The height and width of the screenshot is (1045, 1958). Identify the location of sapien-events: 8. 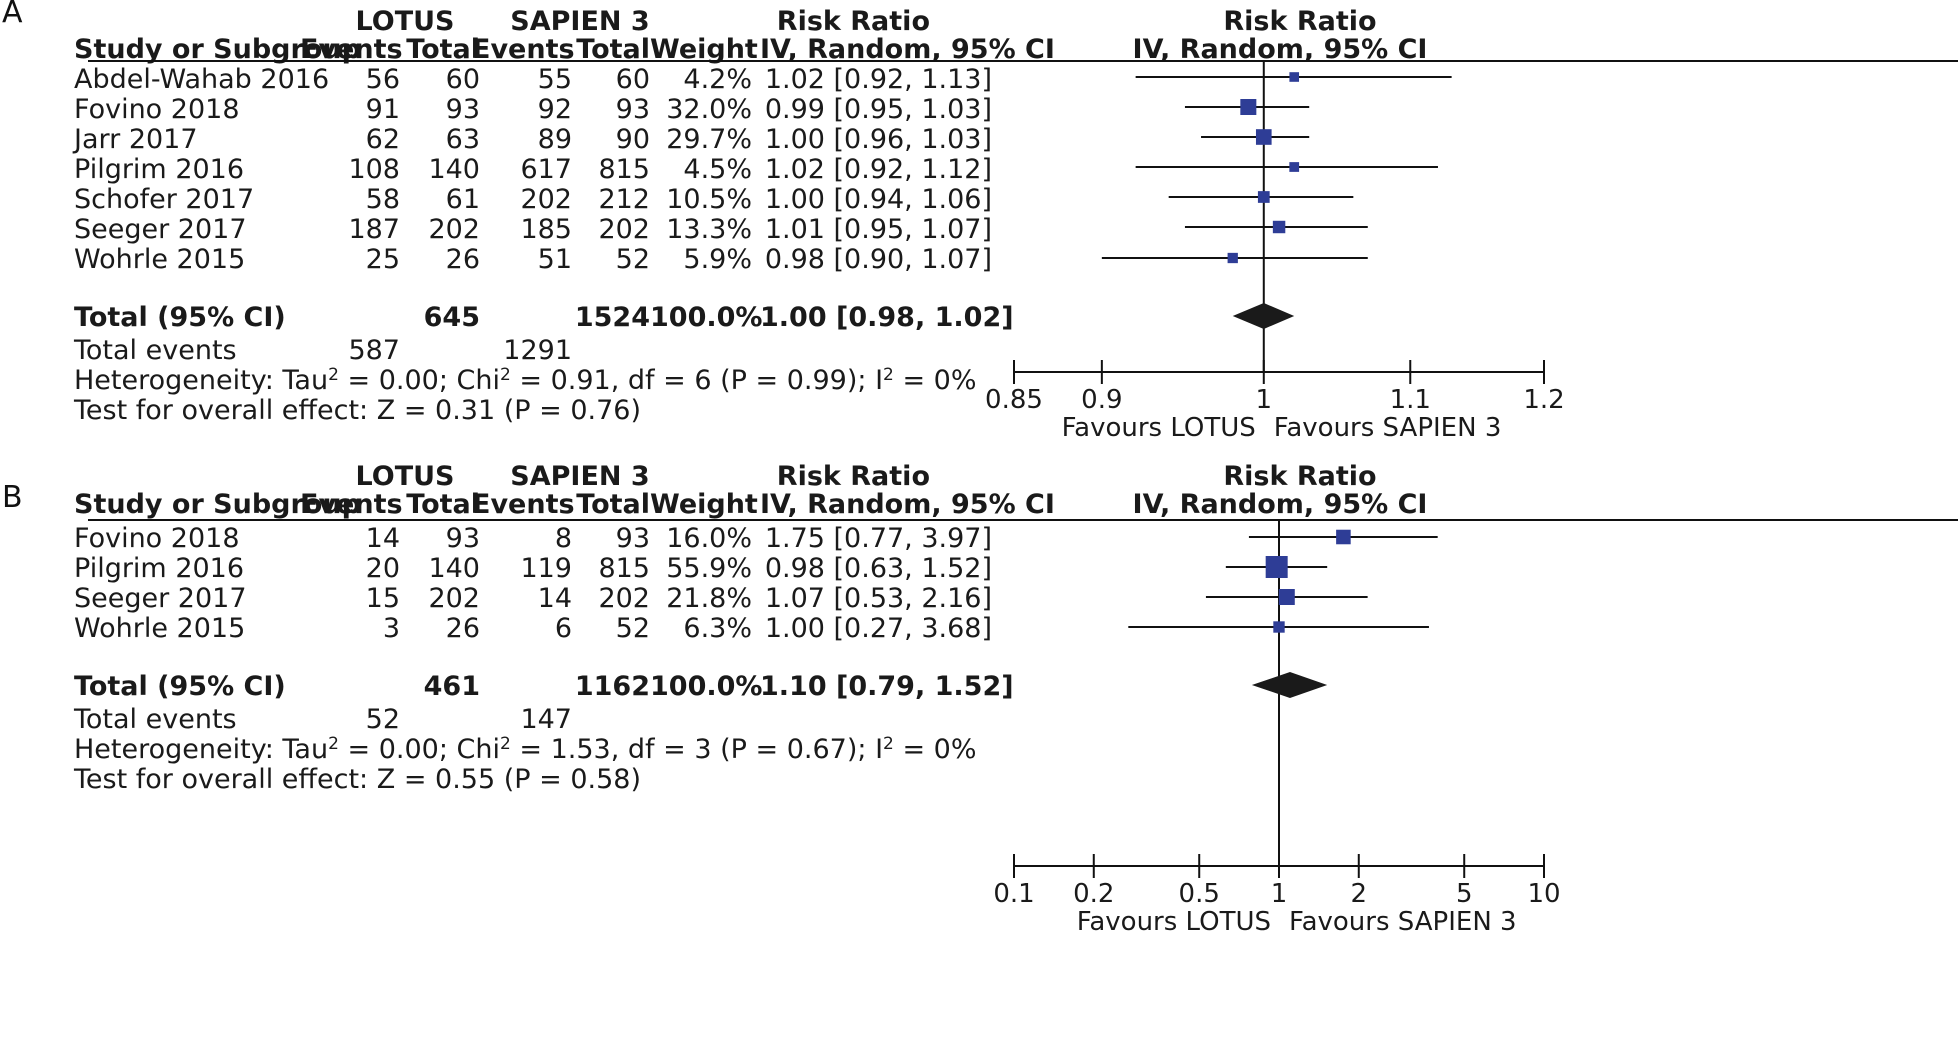
(563, 538).